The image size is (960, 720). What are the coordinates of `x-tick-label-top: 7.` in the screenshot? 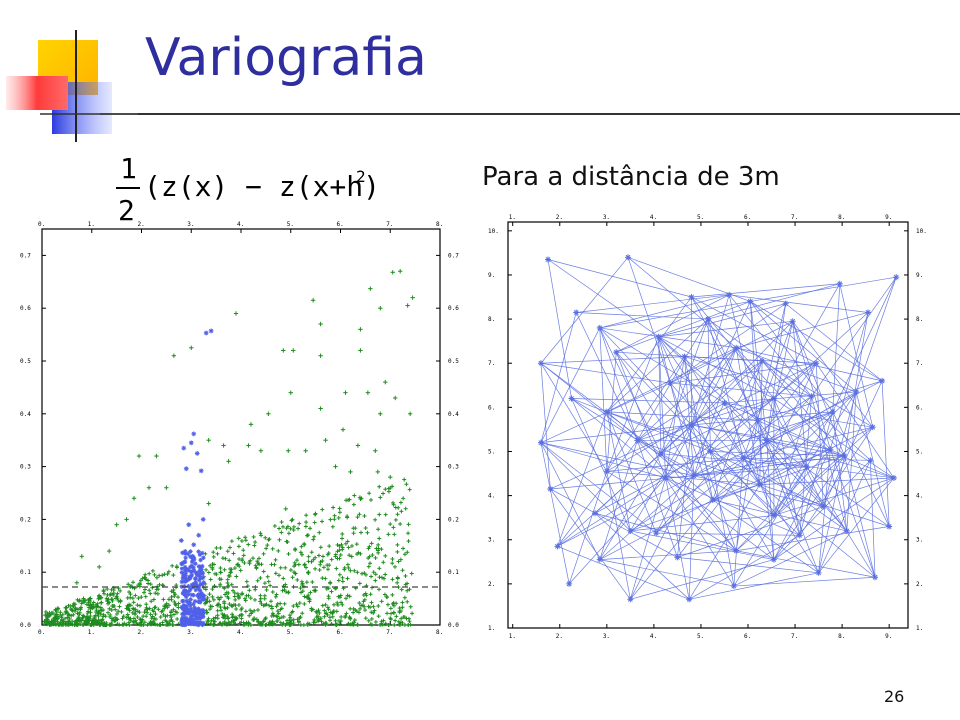 It's located at (389, 224).